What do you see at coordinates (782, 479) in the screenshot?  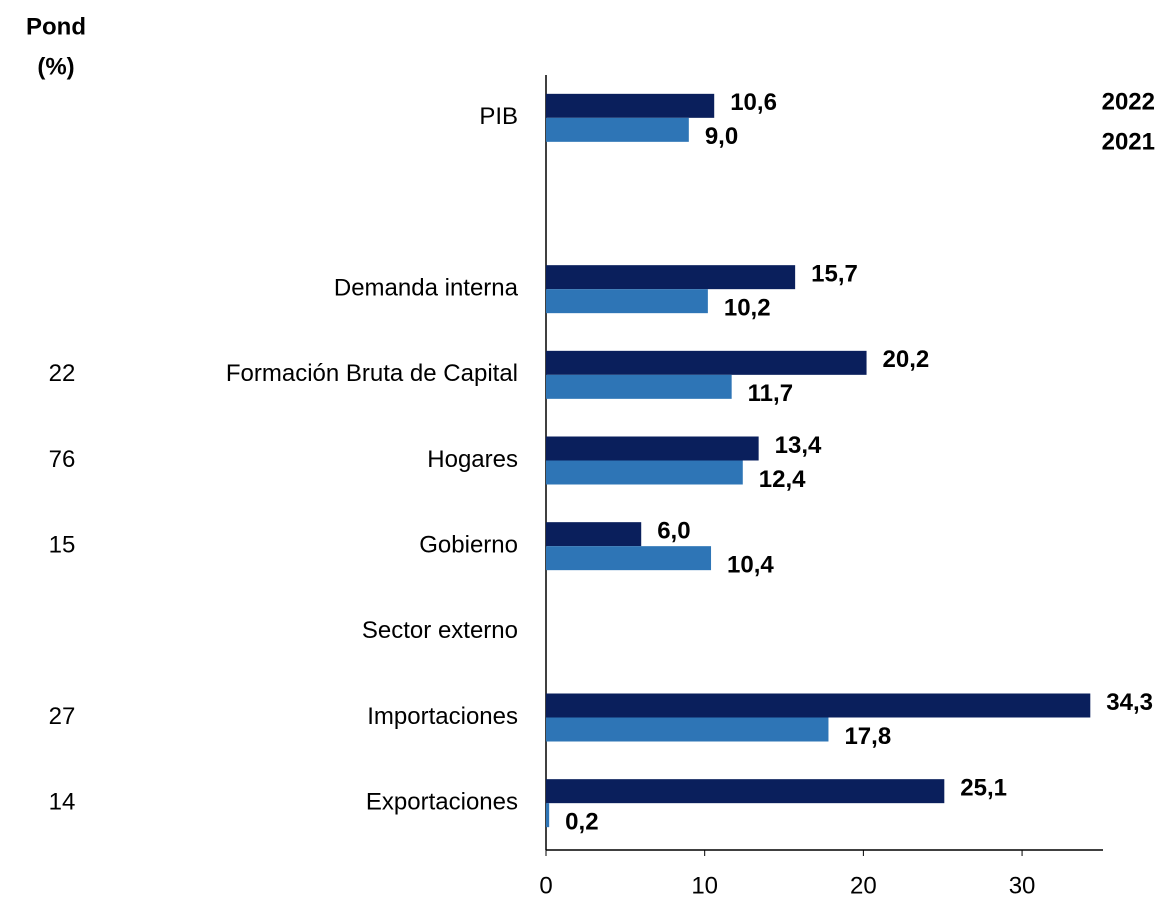 I see `value-label: 12,4` at bounding box center [782, 479].